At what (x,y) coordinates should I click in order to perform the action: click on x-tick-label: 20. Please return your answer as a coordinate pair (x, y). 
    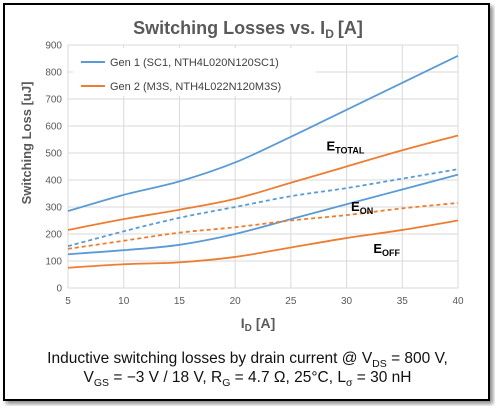
    Looking at the image, I should click on (236, 301).